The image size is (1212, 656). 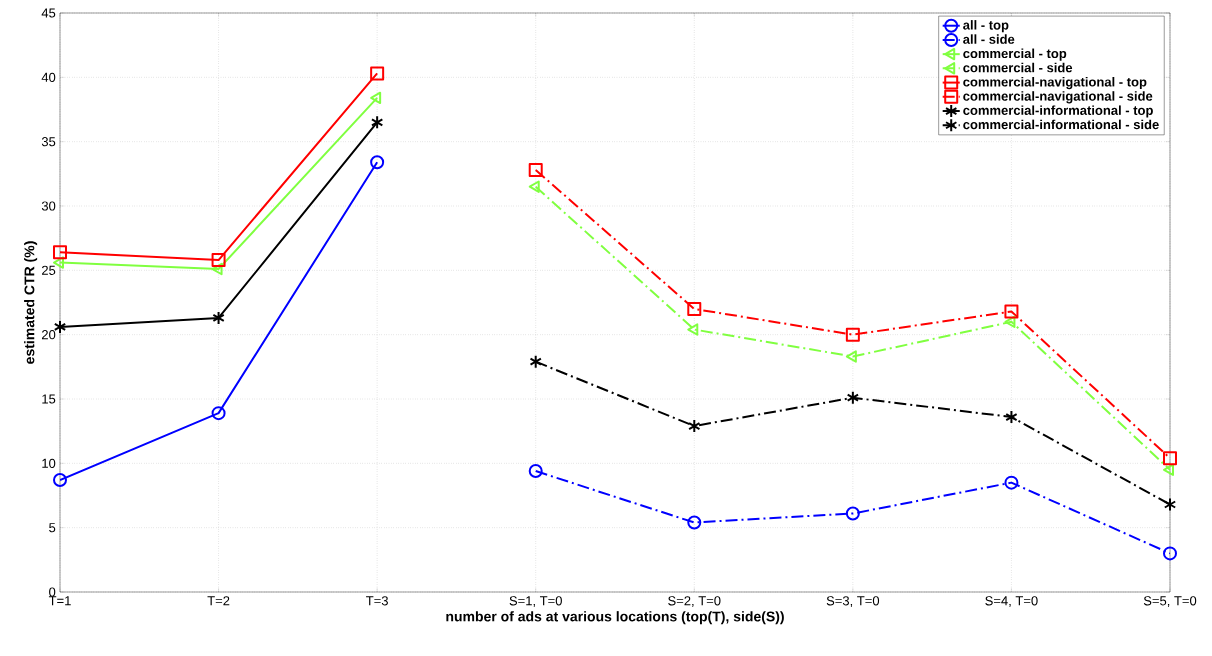 I want to click on x-axis-title: number of ads at various locations (top(T), side(S)), so click(x=615, y=618).